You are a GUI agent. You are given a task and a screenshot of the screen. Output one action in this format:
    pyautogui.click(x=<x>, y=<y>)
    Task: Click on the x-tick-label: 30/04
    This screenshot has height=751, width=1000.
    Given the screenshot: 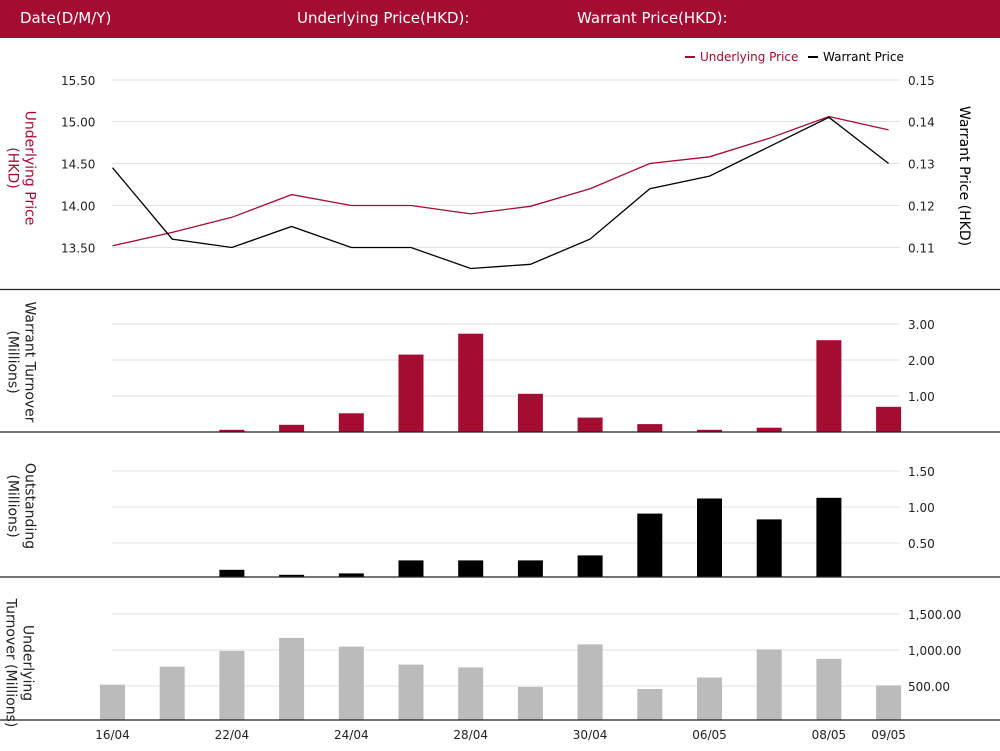 What is the action you would take?
    pyautogui.click(x=590, y=735)
    